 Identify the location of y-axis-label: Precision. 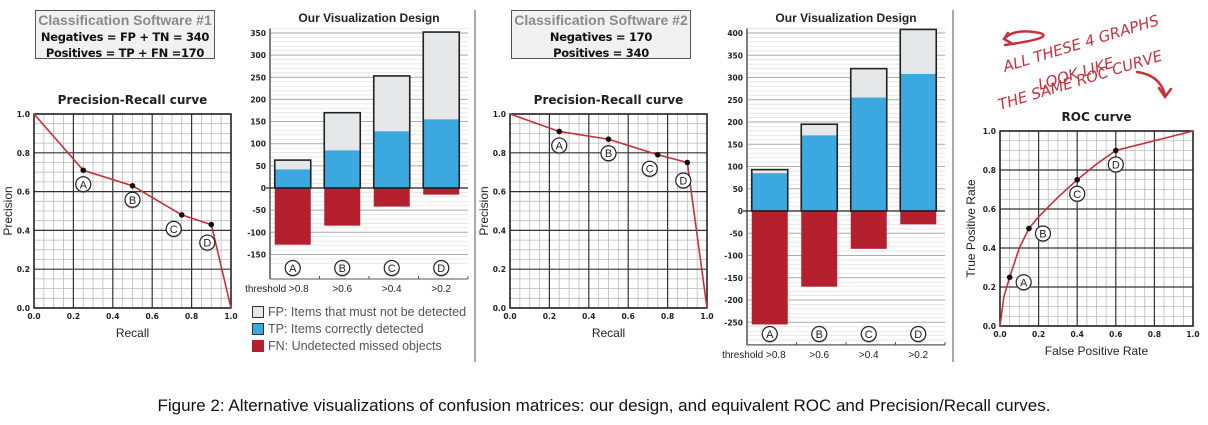
(8, 210).